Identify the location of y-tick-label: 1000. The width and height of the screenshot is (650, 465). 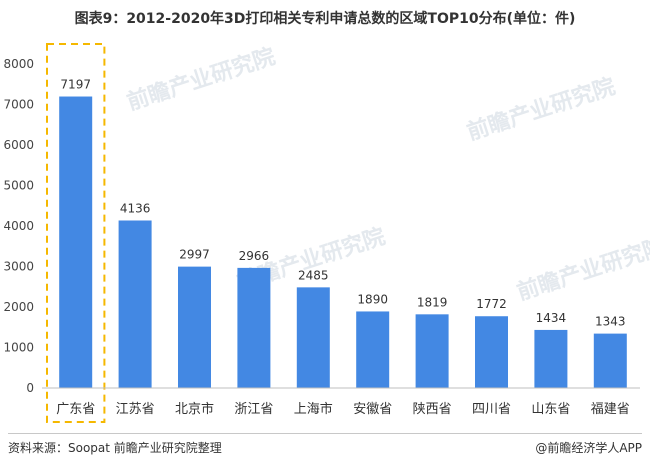
(18, 348).